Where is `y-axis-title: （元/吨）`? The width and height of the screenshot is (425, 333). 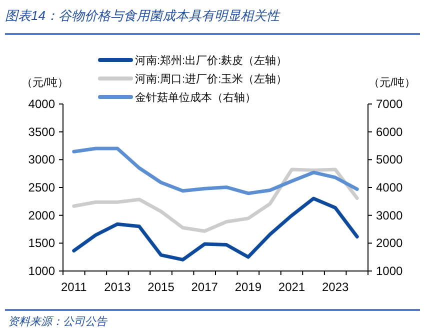 y-axis-title: （元/吨） is located at coordinates (45, 82).